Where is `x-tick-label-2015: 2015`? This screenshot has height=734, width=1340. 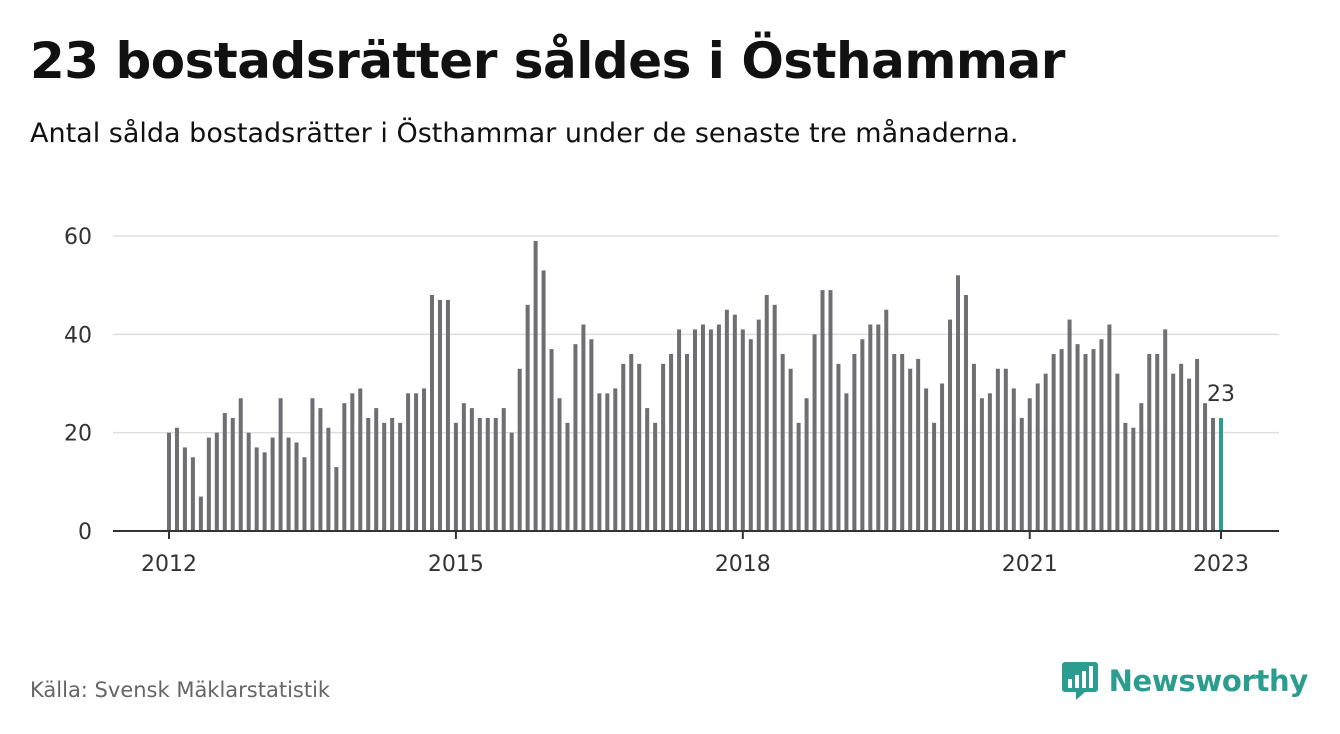 x-tick-label-2015: 2015 is located at coordinates (456, 564).